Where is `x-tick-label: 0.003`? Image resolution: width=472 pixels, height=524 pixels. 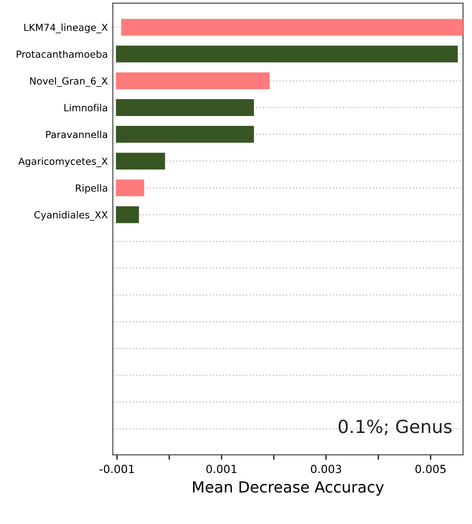 x-tick-label: 0.003 is located at coordinates (326, 469).